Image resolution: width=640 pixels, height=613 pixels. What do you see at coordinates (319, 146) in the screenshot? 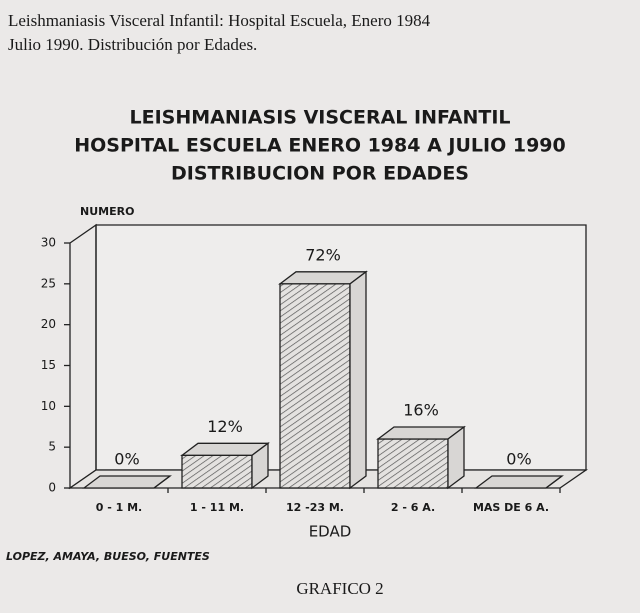
I see `chart-title: HOSPITAL ESCUELA ENERO 1984 A JULIO 1990` at bounding box center [319, 146].